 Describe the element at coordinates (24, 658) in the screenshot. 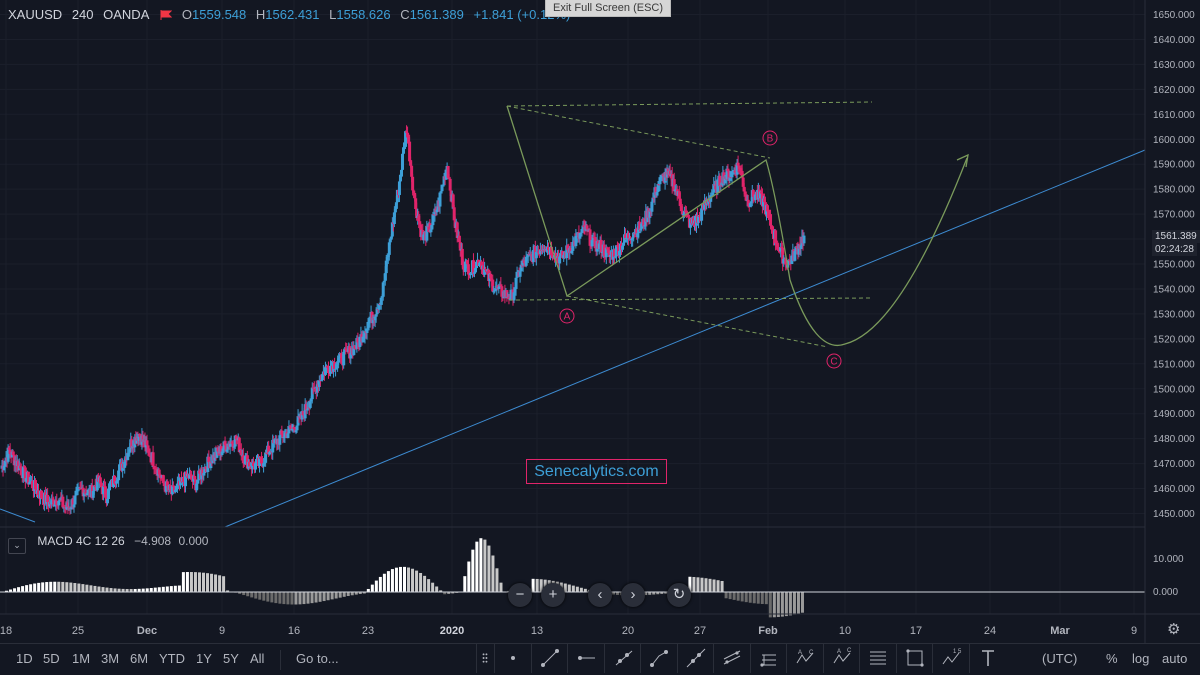

I see `range-1d: 1D` at that location.